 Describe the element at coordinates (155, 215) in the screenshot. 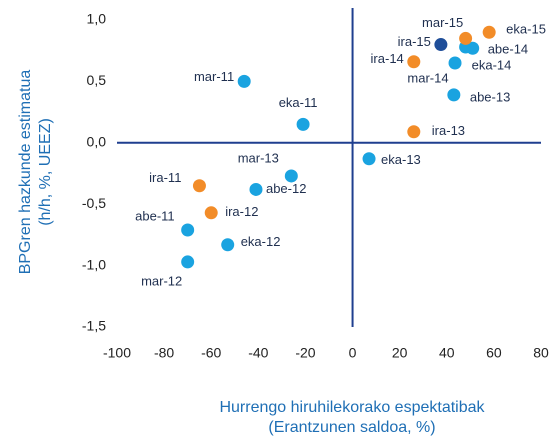

I see `point-label: abe-11` at that location.